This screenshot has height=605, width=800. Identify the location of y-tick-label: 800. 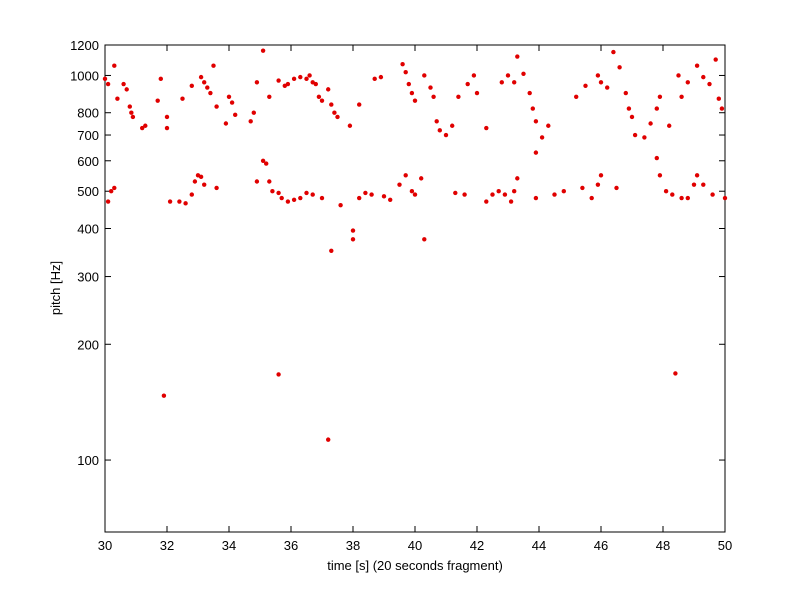
(88, 113).